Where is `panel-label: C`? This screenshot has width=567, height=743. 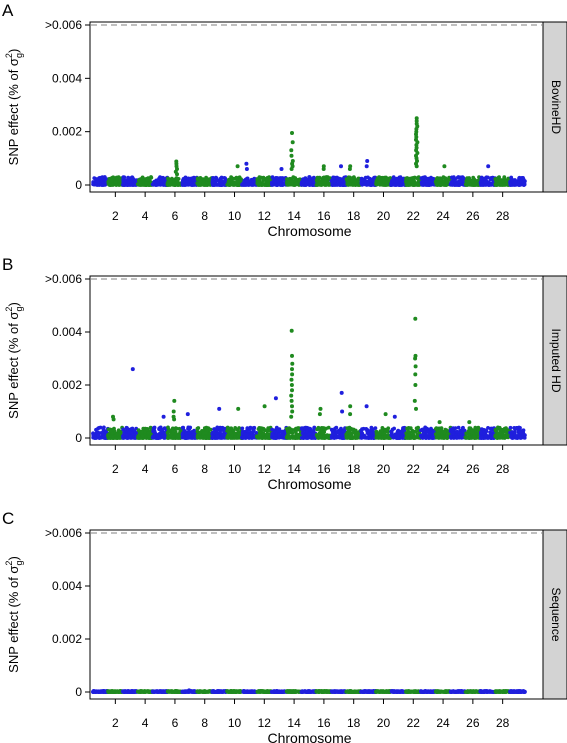
panel-label: C is located at coordinates (8, 518).